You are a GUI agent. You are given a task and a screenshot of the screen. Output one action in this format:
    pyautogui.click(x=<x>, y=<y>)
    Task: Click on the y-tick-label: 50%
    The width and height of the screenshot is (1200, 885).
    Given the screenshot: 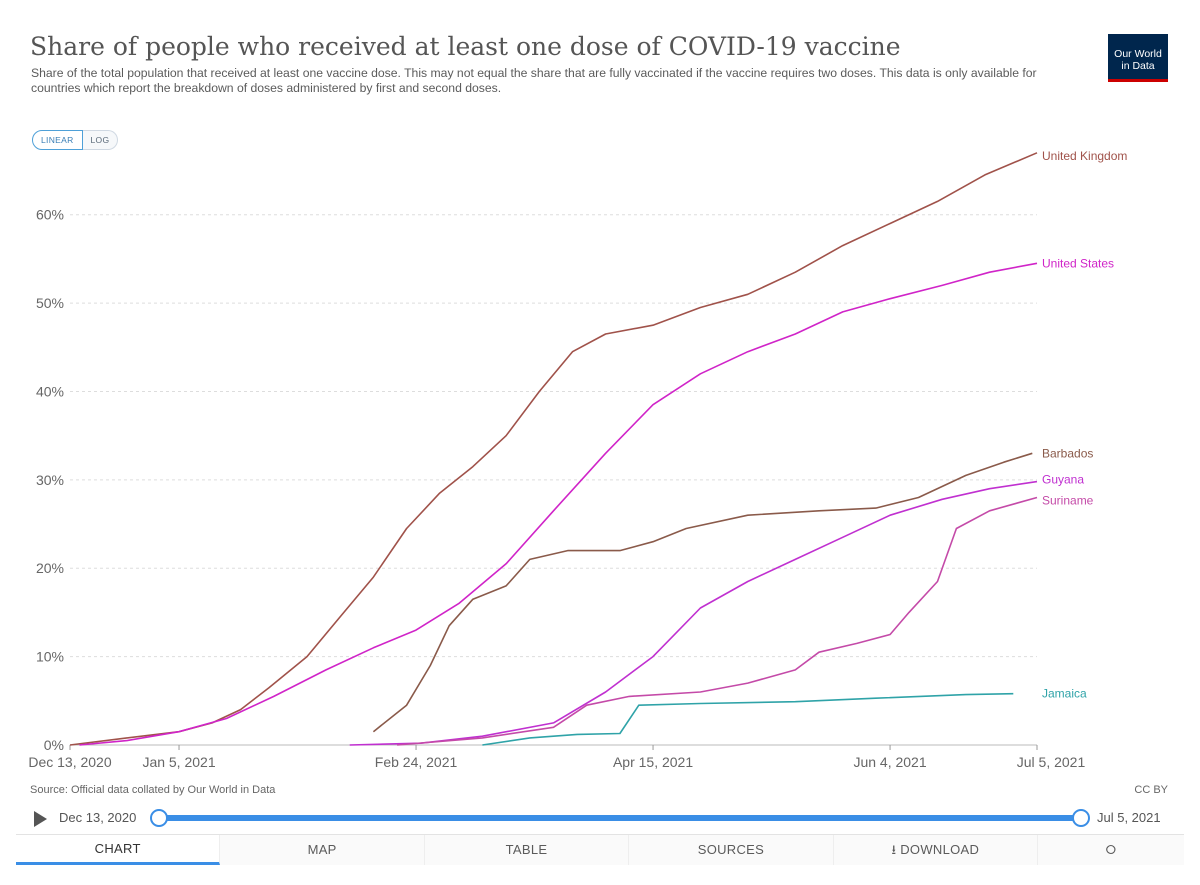 What is the action you would take?
    pyautogui.click(x=50, y=303)
    